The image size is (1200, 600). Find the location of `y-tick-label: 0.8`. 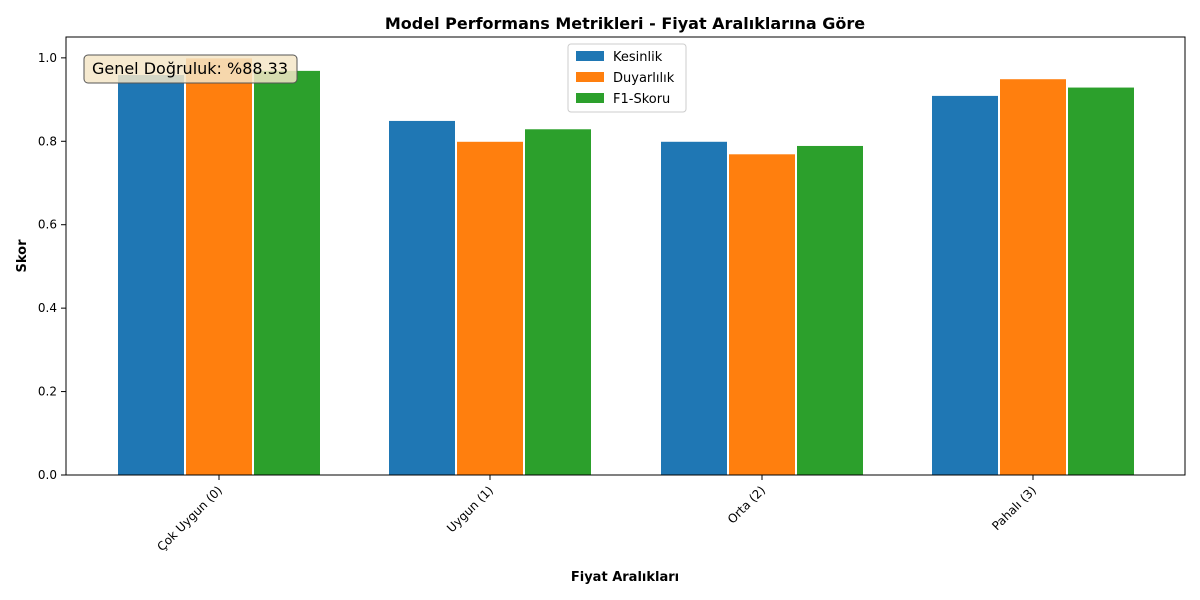

y-tick-label: 0.8 is located at coordinates (47, 141).